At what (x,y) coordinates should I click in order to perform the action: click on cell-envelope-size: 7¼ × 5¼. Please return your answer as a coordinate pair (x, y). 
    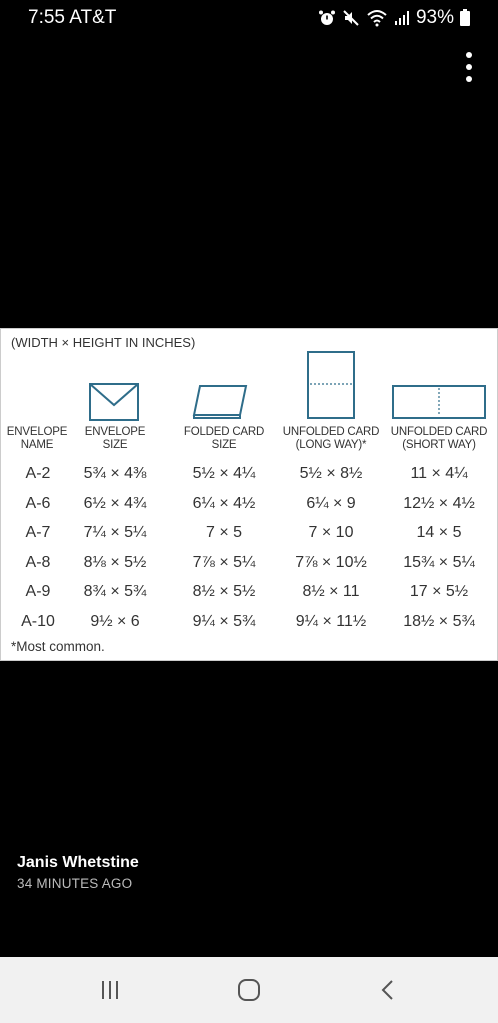
    Looking at the image, I should click on (115, 532).